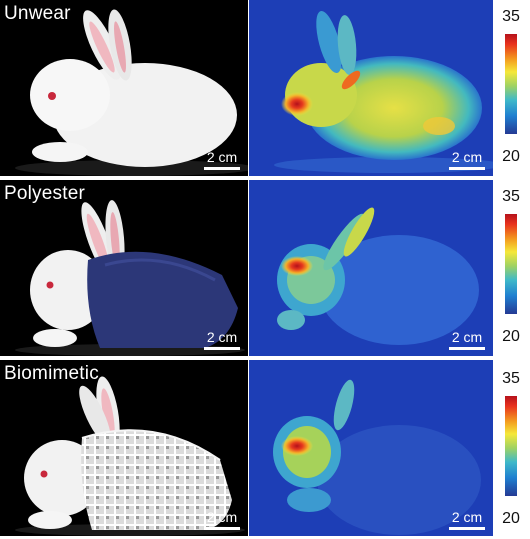 This screenshot has width=530, height=539. Describe the element at coordinates (130, 278) in the screenshot. I see `rabbit-polyester-illustration` at that location.